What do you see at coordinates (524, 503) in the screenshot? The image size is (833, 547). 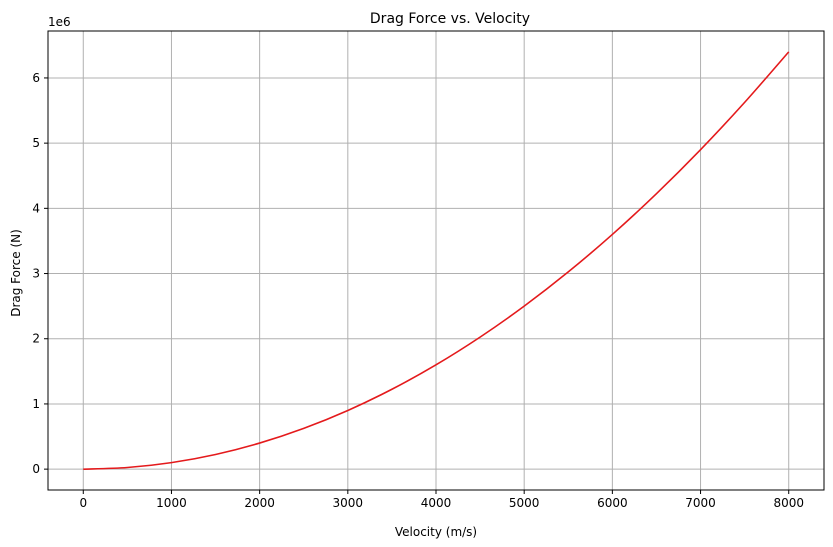 I see `x-tick-label: 5000` at bounding box center [524, 503].